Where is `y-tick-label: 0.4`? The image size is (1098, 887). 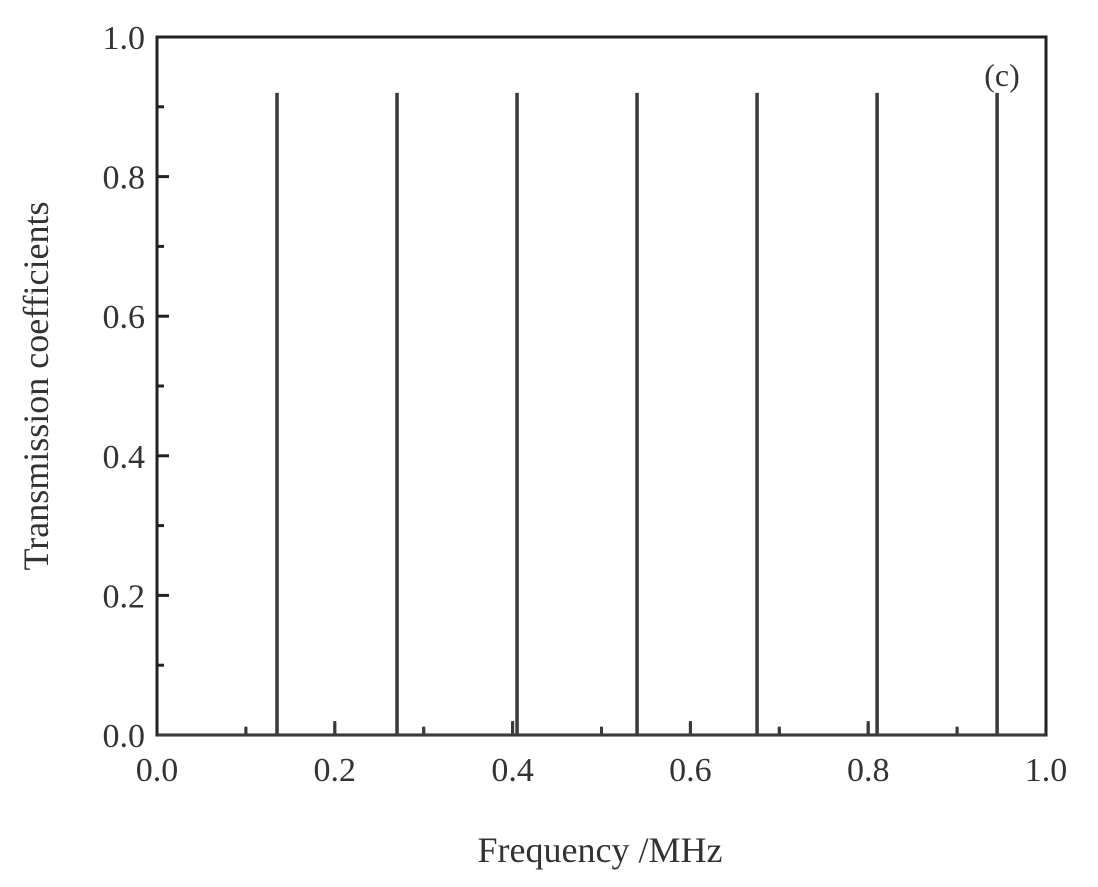 y-tick-label: 0.4 is located at coordinates (124, 457).